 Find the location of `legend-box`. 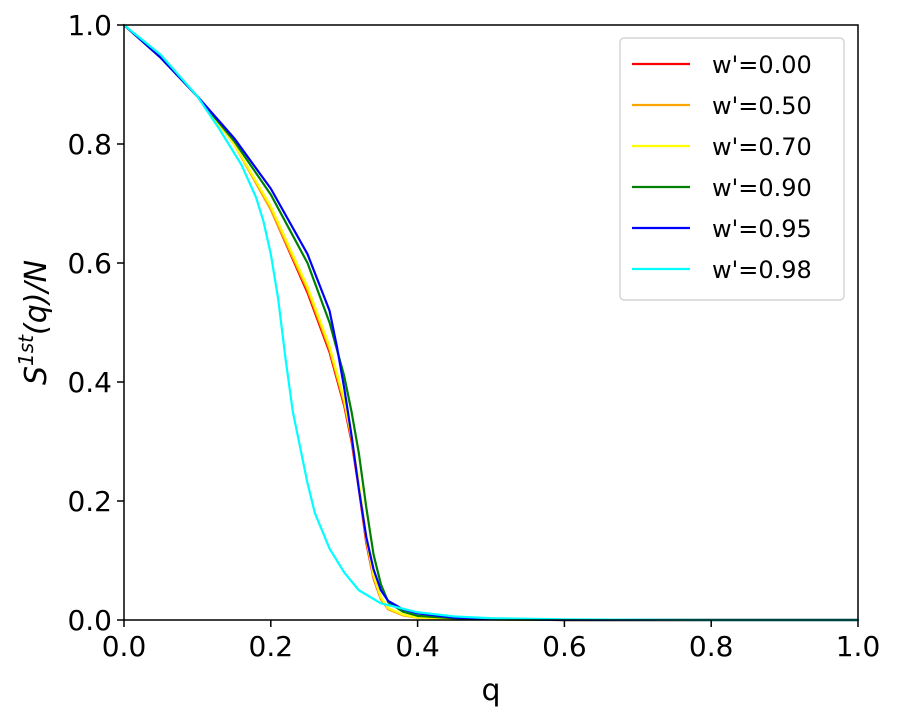

legend-box is located at coordinates (732, 169).